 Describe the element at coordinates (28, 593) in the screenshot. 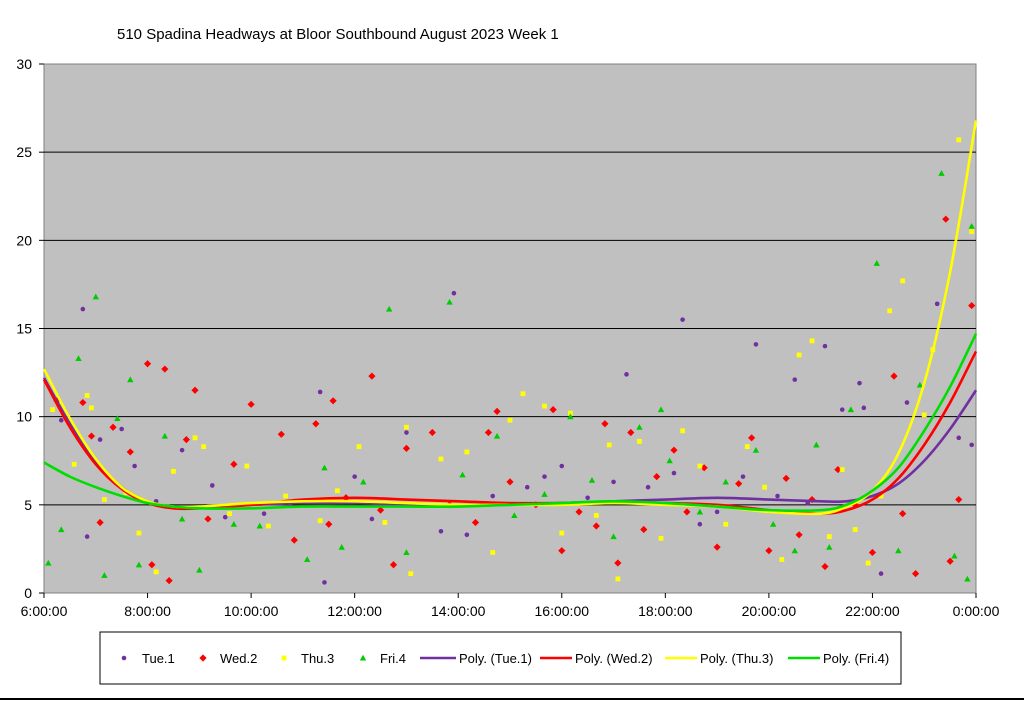

I see `y-tick-label: 0` at that location.